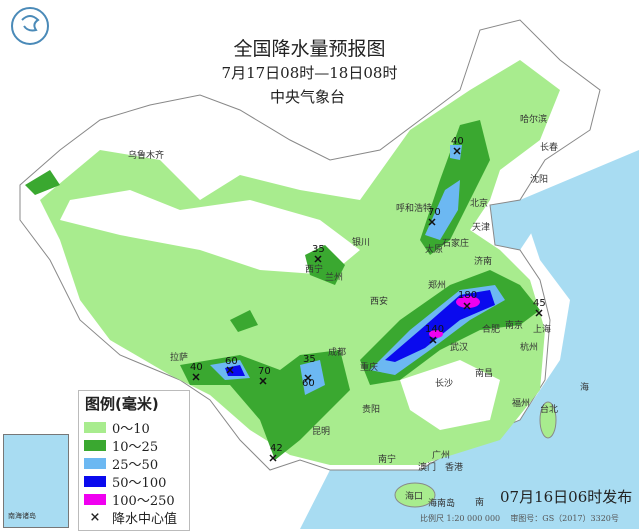  What do you see at coordinates (309, 49) in the screenshot?
I see `map-title: 全国降水量预报图` at bounding box center [309, 49].